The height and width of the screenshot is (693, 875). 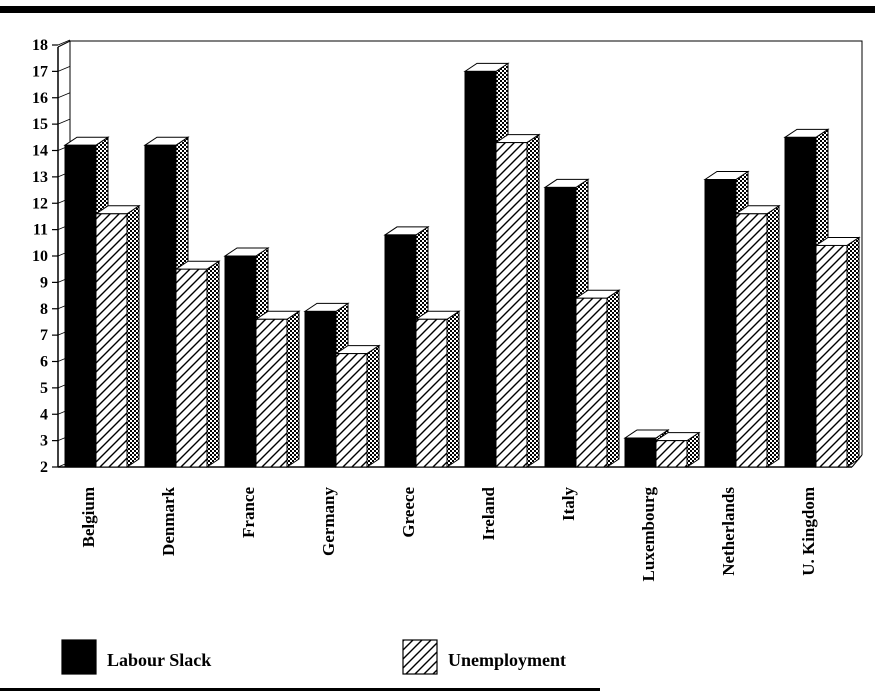 I want to click on y-tick-label: 10, so click(x=40, y=256).